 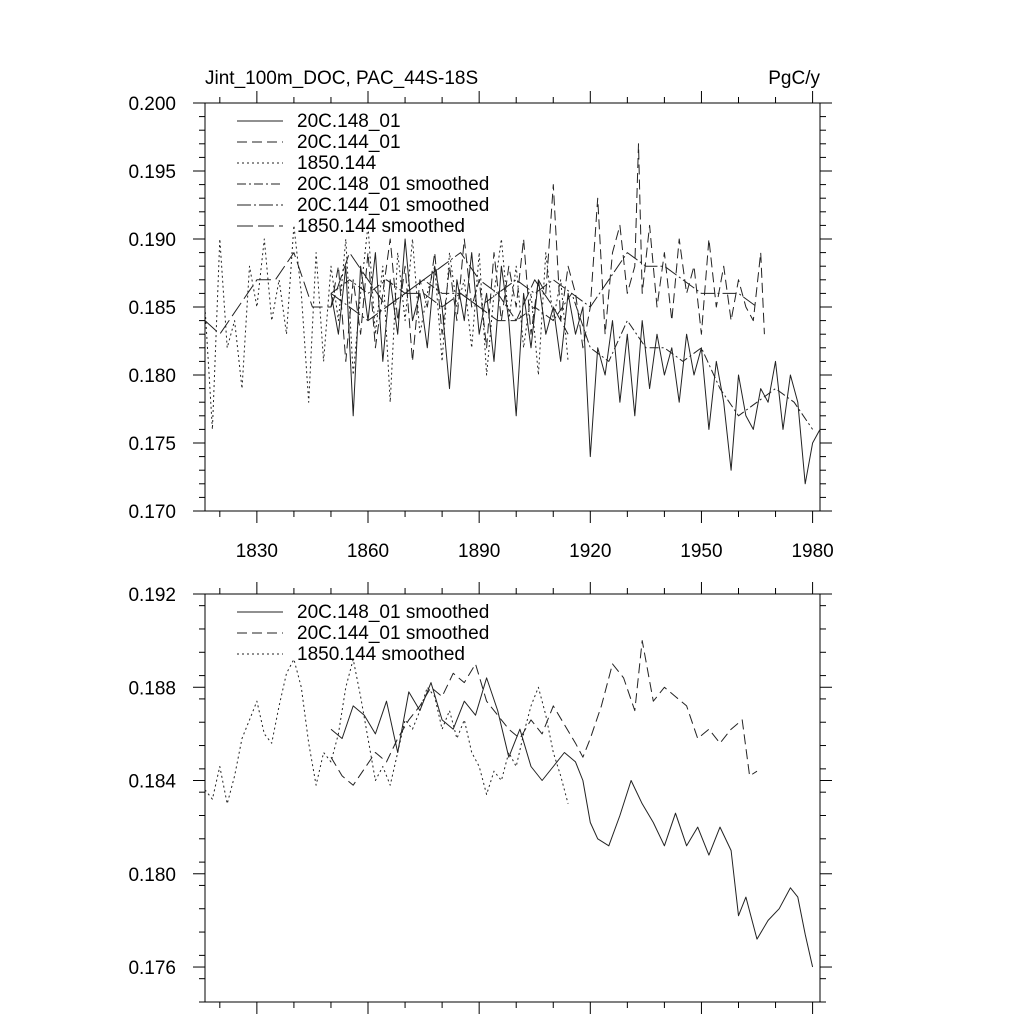 What do you see at coordinates (152, 512) in the screenshot?
I see `y-tick-label: 0.170` at bounding box center [152, 512].